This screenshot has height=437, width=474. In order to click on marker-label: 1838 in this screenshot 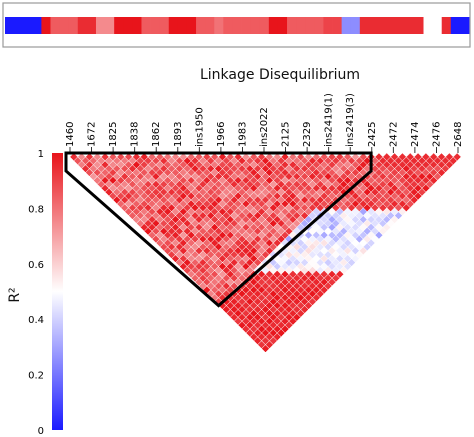, I will do `click(135, 134)`.